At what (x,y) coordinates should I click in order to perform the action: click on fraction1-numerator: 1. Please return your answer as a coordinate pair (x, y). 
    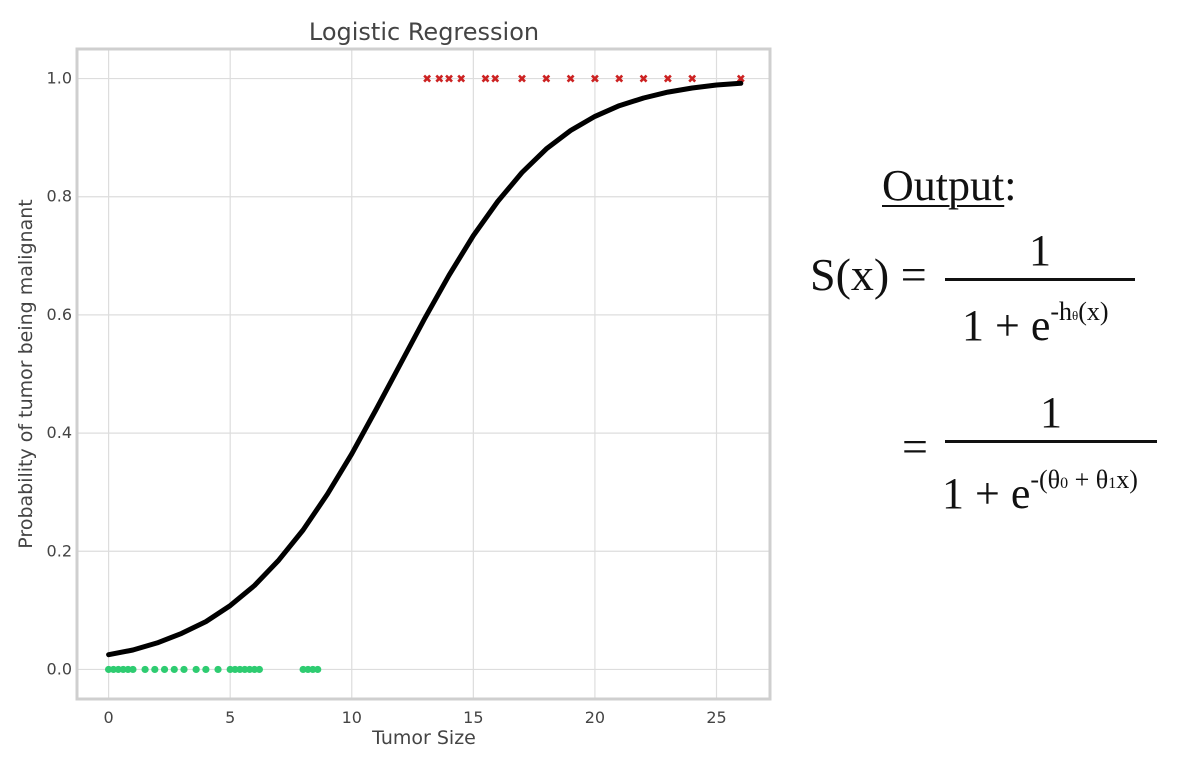
    Looking at the image, I should click on (1040, 250).